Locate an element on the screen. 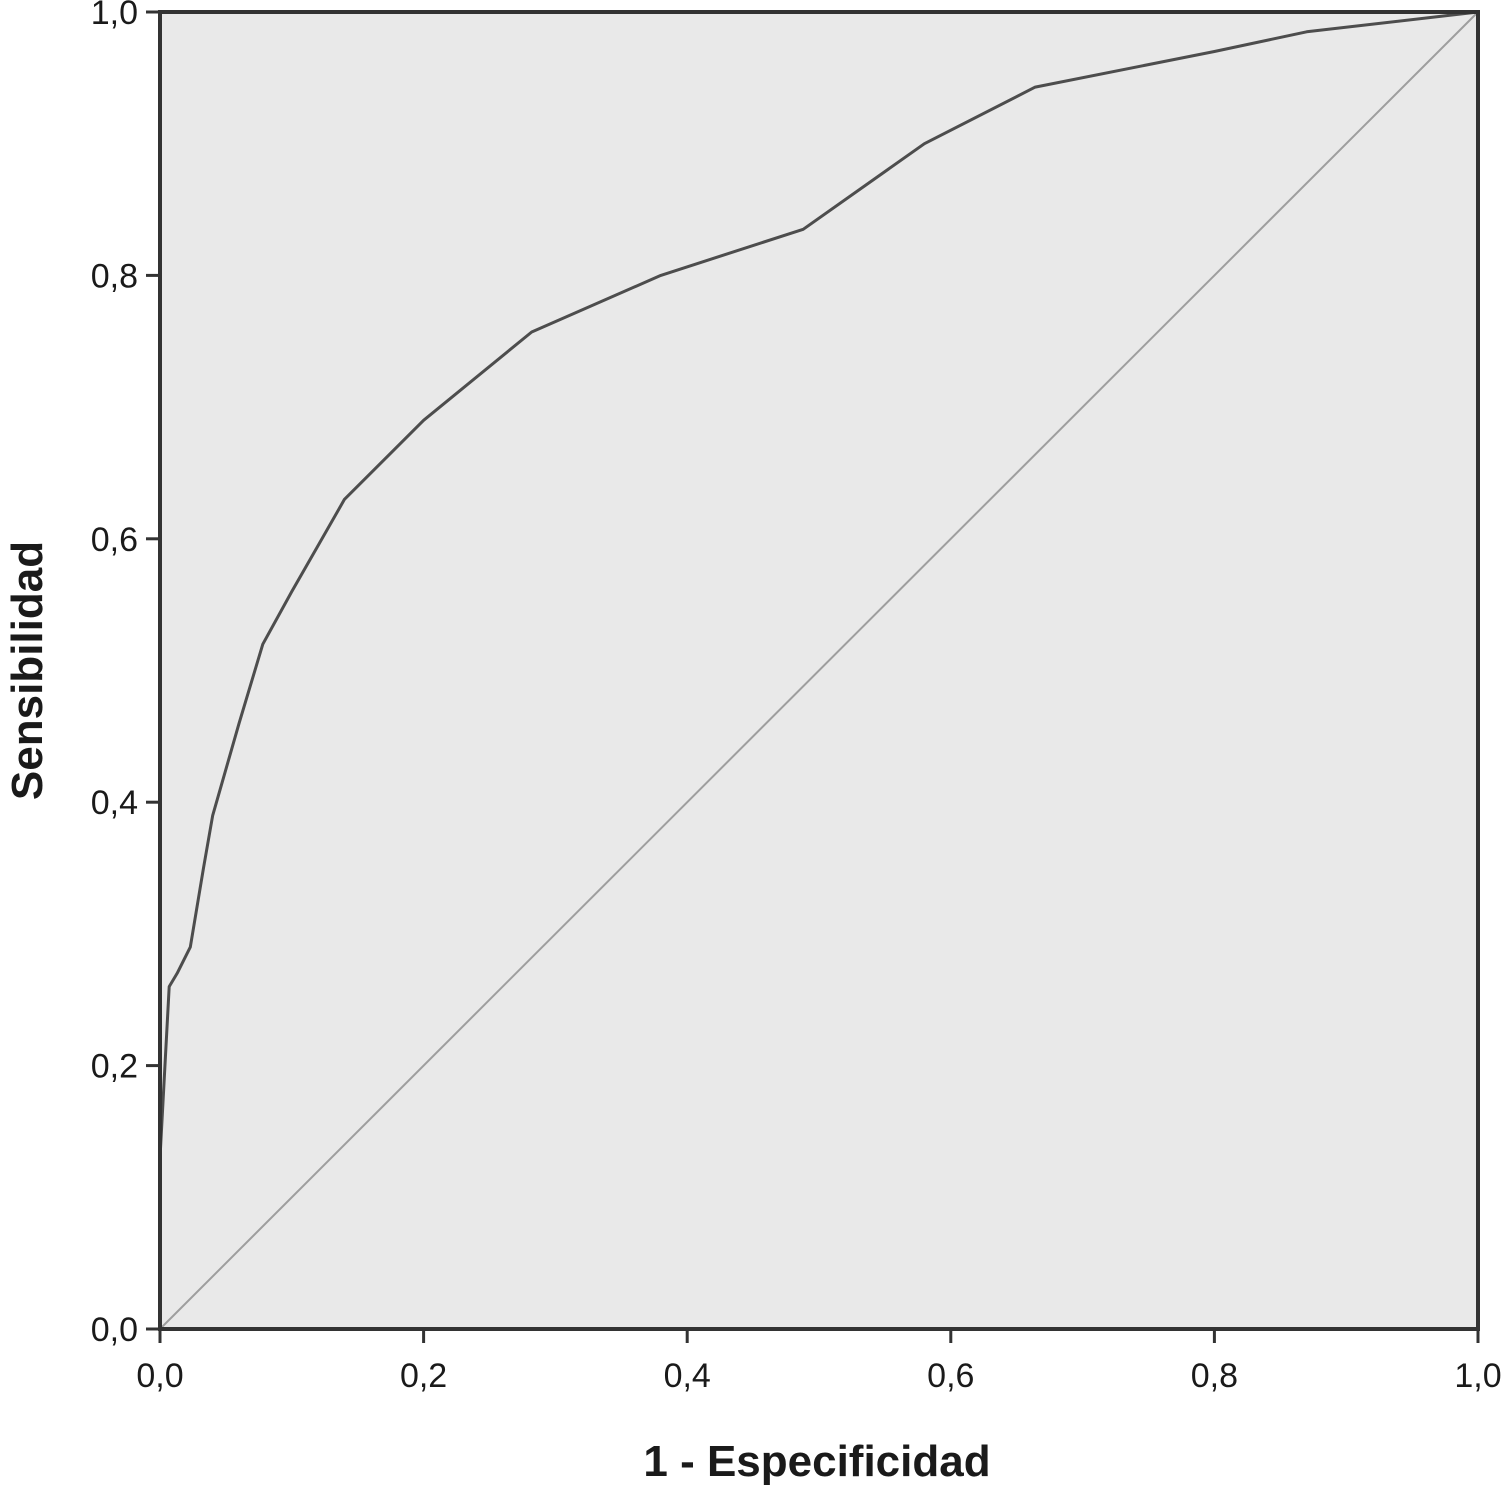 The image size is (1508, 1494). y-tick-label: 0,2 is located at coordinates (114, 1067).